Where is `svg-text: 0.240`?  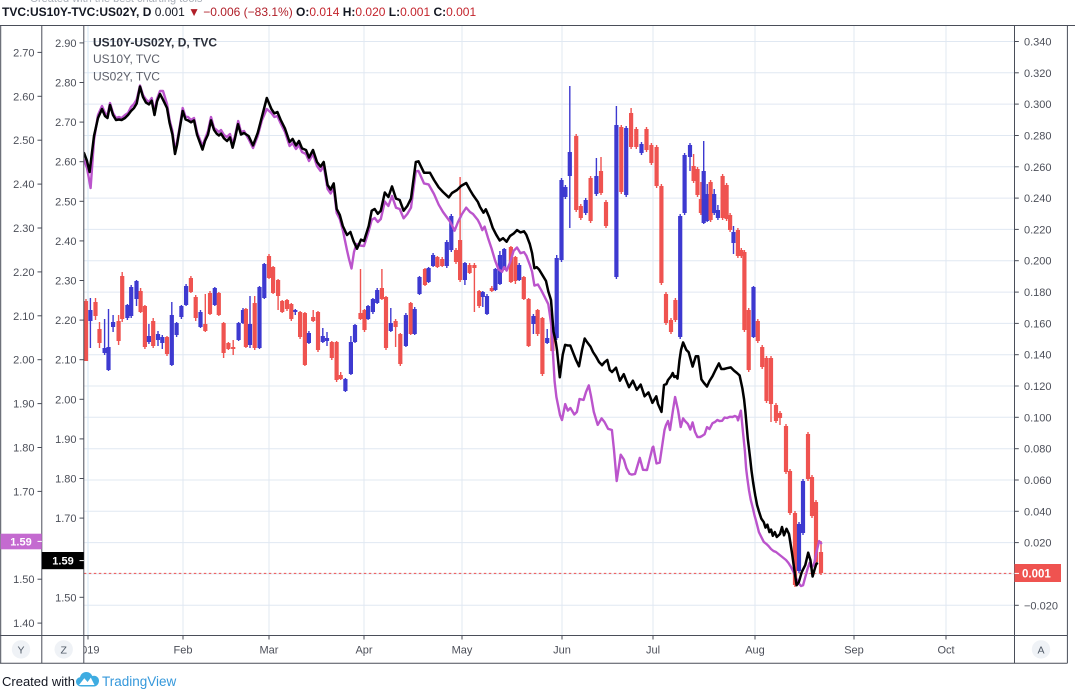 svg-text: 0.240 is located at coordinates (1038, 199).